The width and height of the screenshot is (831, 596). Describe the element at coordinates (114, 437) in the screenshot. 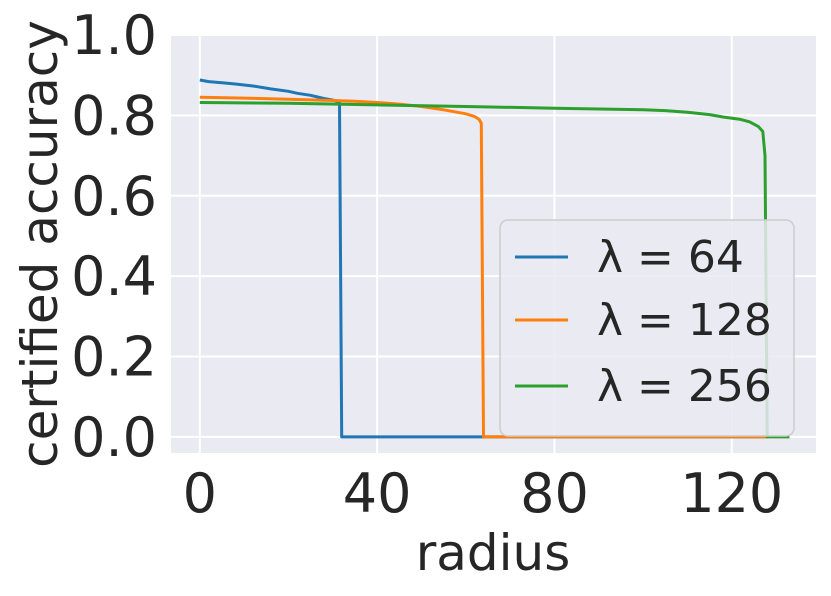

I see `y-tick-label: 0.0` at that location.